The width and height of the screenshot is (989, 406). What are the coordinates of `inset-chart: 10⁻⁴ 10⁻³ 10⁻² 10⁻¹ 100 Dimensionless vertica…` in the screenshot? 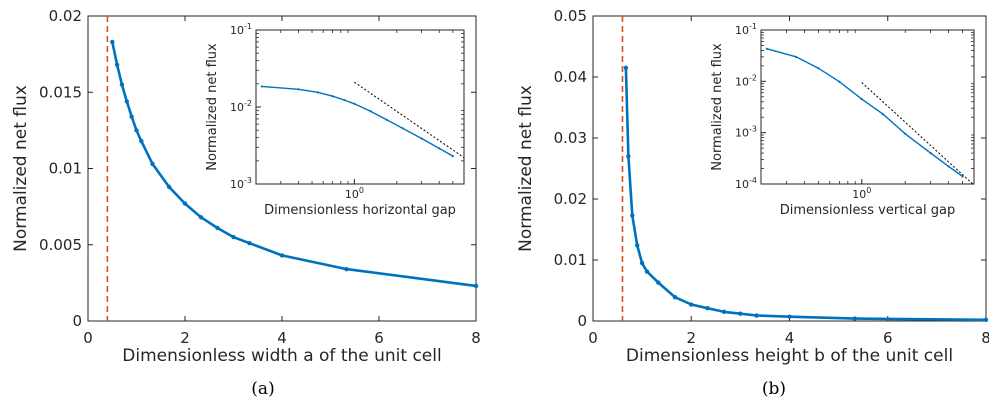 It's located at (842, 120).